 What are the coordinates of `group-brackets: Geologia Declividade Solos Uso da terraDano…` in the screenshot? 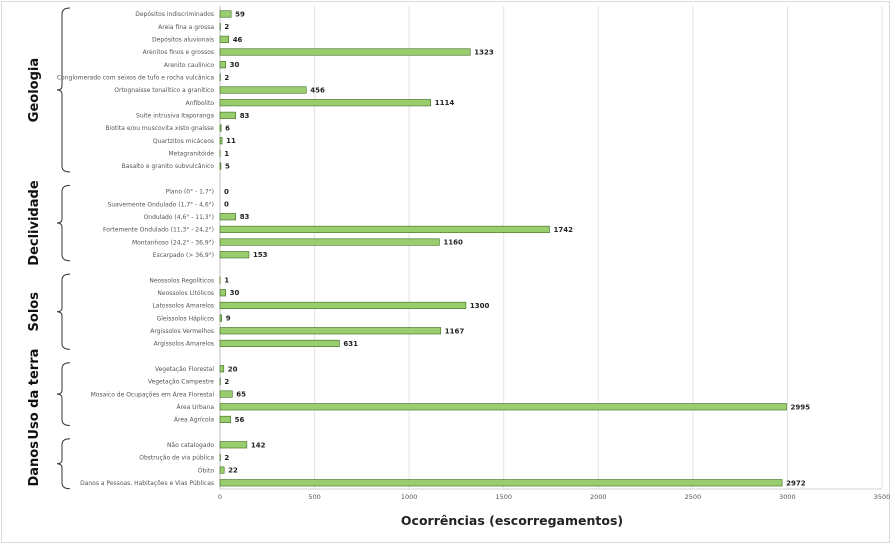 It's located at (49, 248).